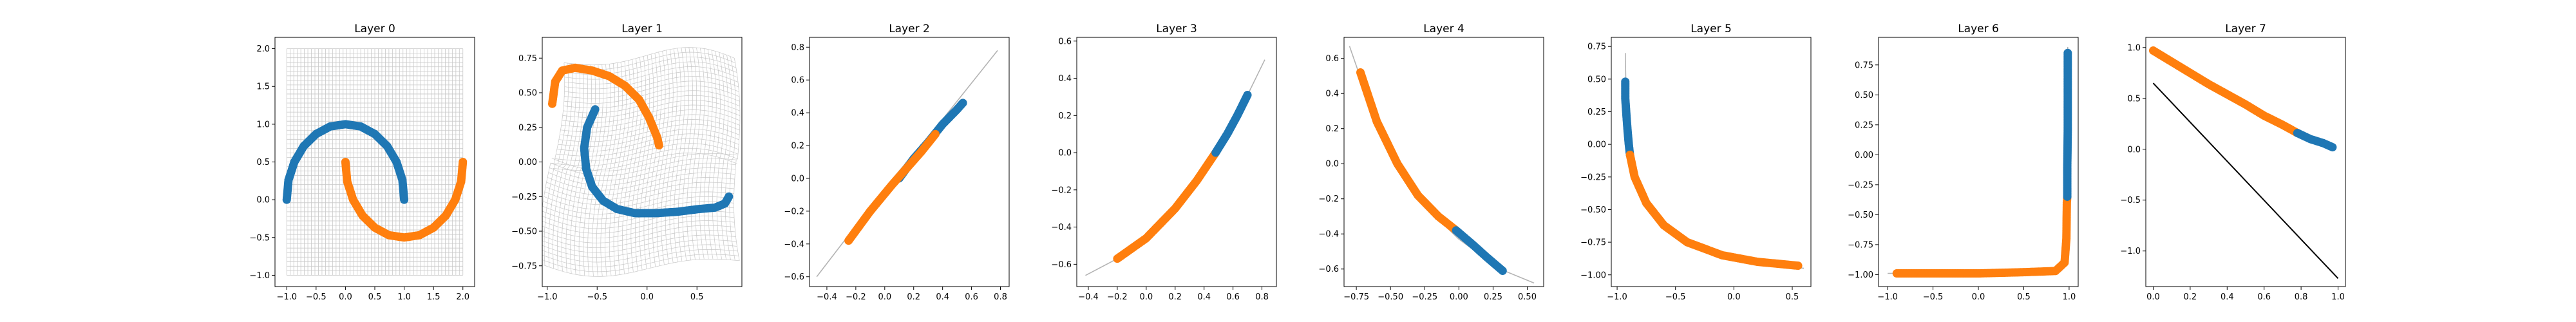  I want to click on y-tick-label: 1.5, so click(263, 87).